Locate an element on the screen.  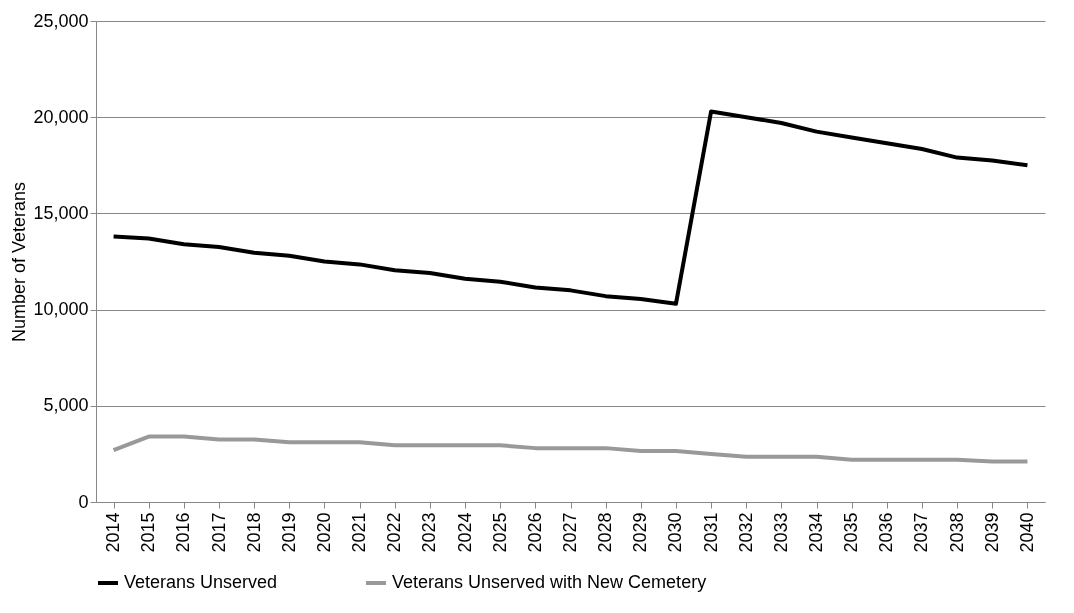
y-tick-label: 20,000 is located at coordinates (61, 116).